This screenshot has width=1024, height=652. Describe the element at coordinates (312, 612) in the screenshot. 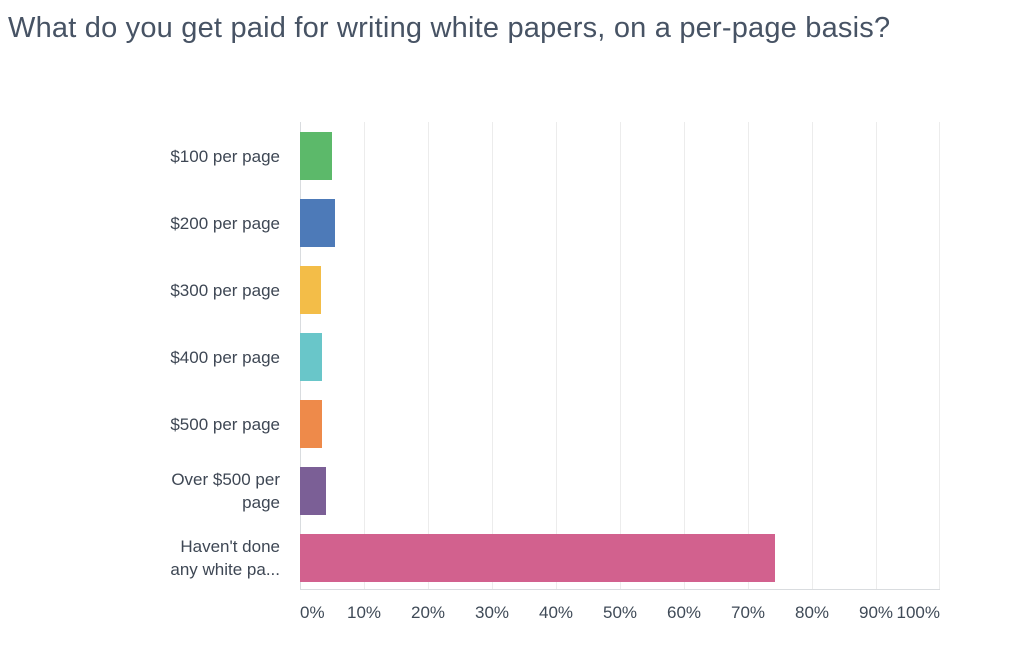

I see `x-tick-label: 0%` at that location.